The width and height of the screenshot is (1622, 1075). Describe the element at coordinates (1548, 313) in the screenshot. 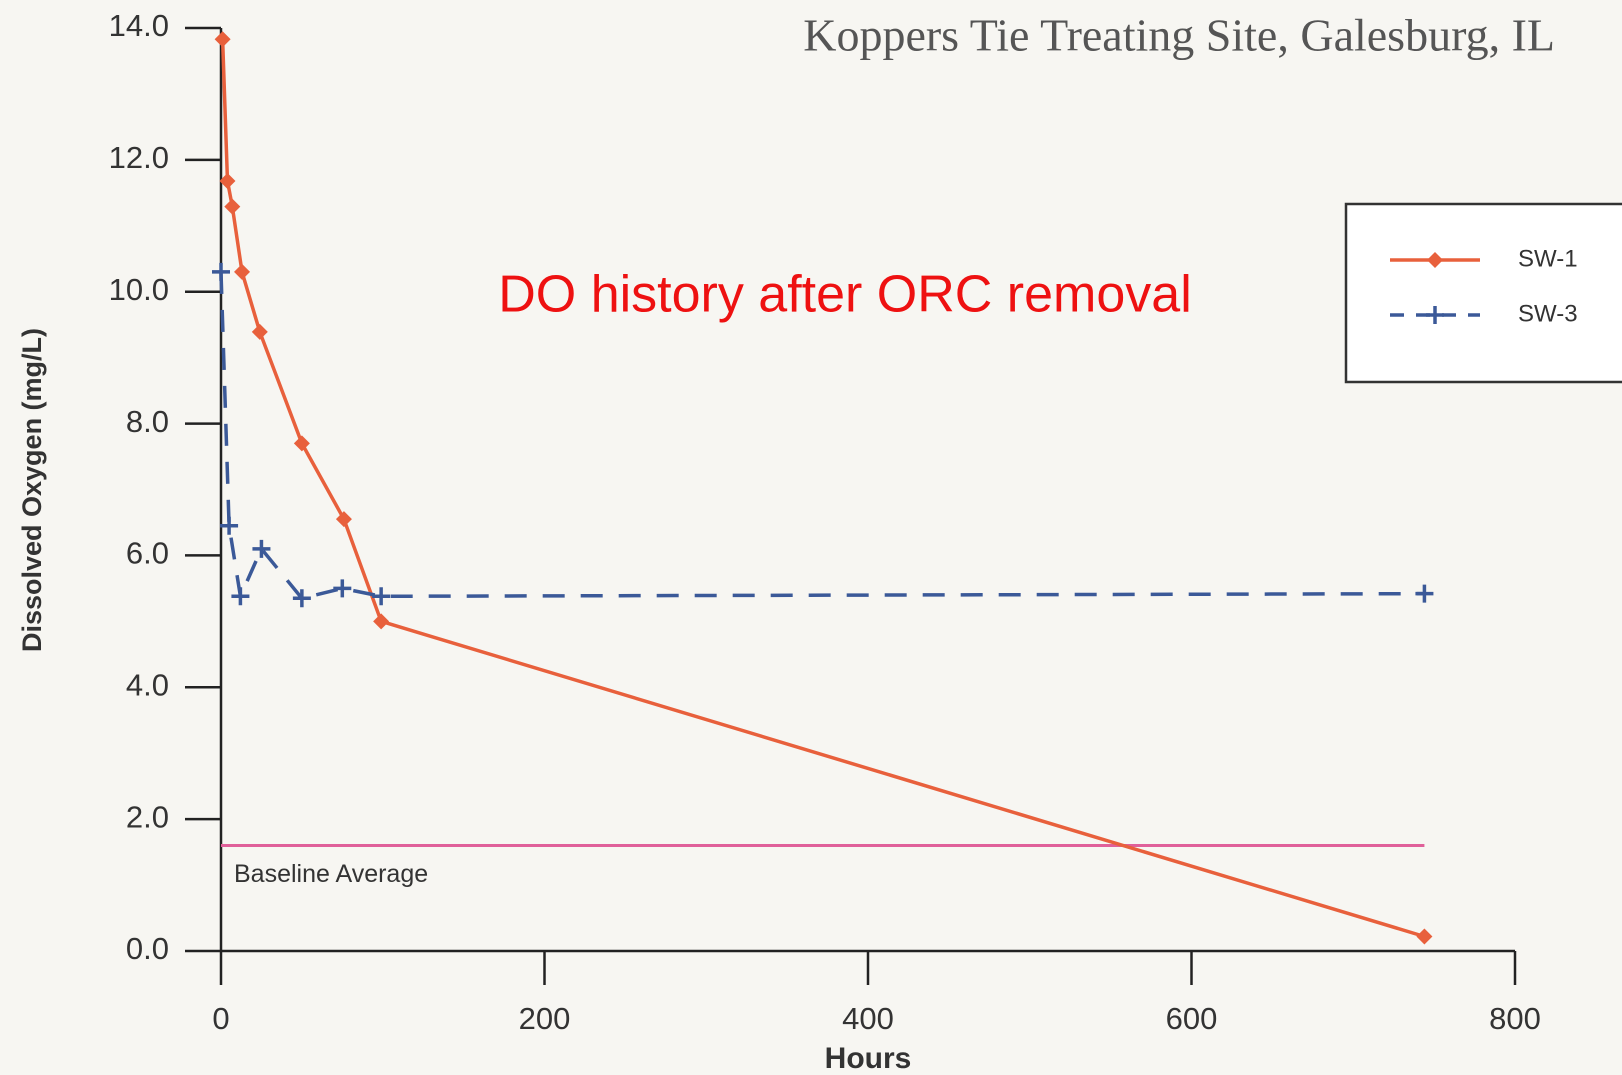

I see `legend-label: SW-3` at that location.